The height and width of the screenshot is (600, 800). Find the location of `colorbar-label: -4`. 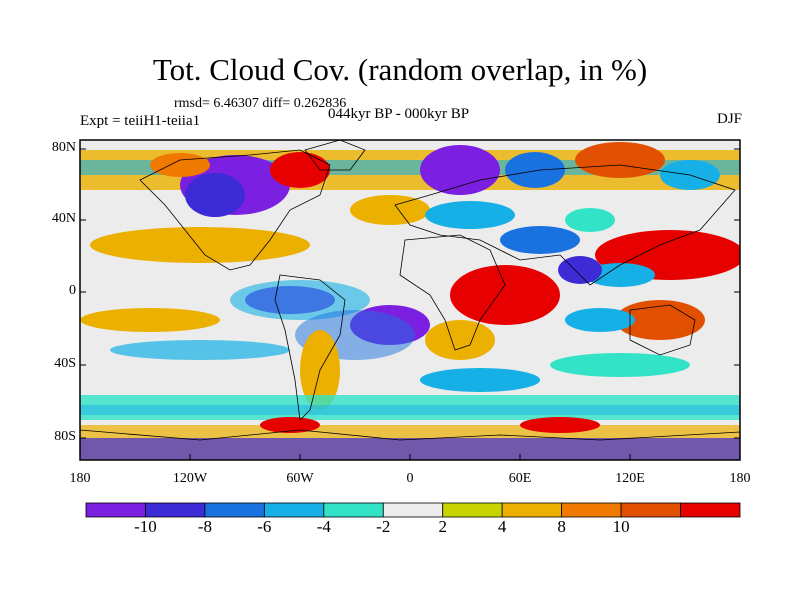

colorbar-label: -4 is located at coordinates (323, 526).